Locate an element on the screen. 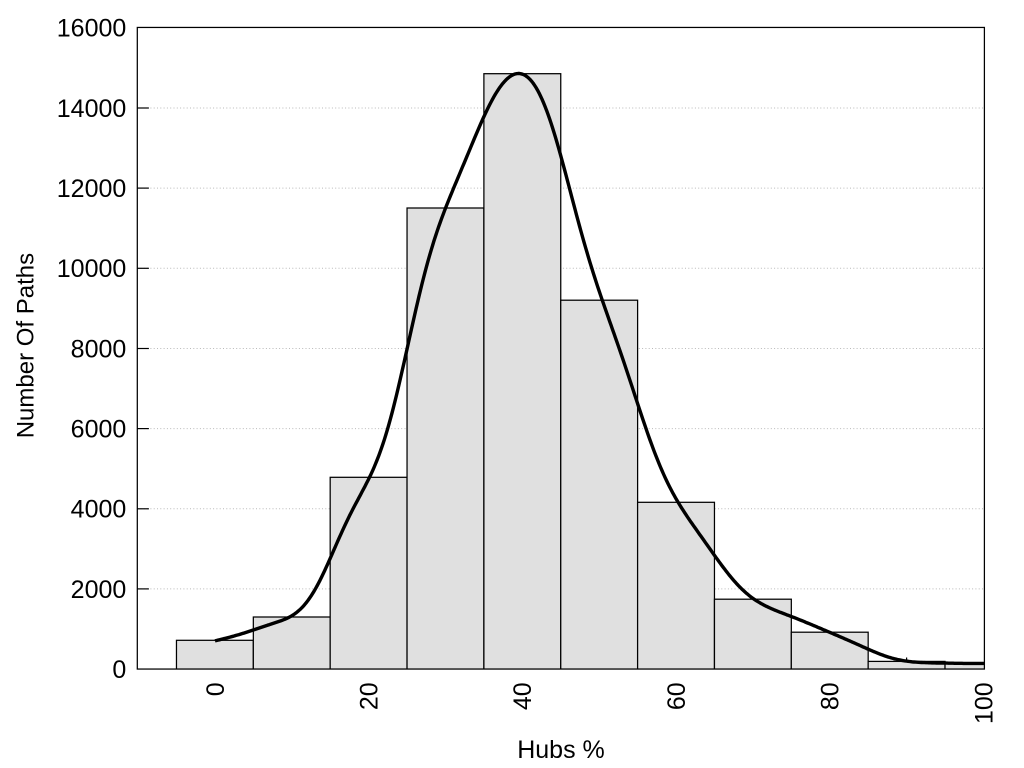 The height and width of the screenshot is (768, 1024). svg-text: 20 is located at coordinates (370, 696).